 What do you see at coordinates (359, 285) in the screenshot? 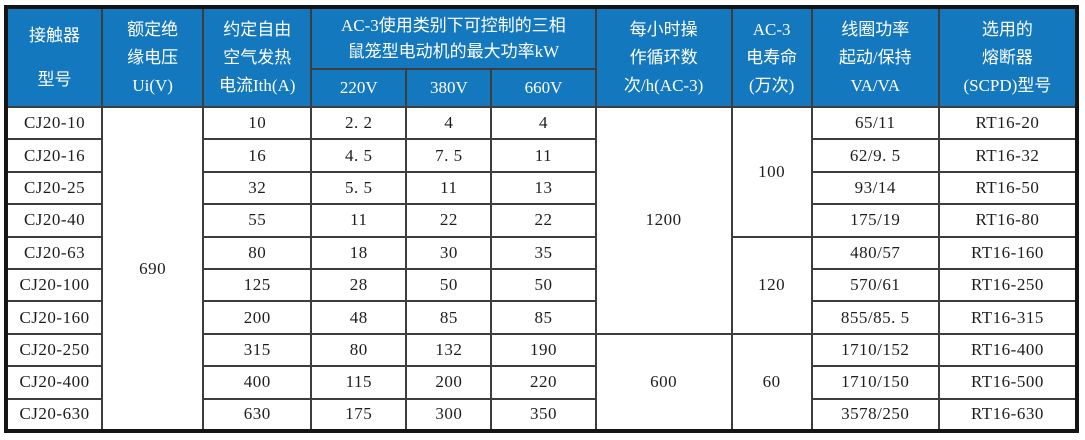
I see `cell-p220: 28` at bounding box center [359, 285].